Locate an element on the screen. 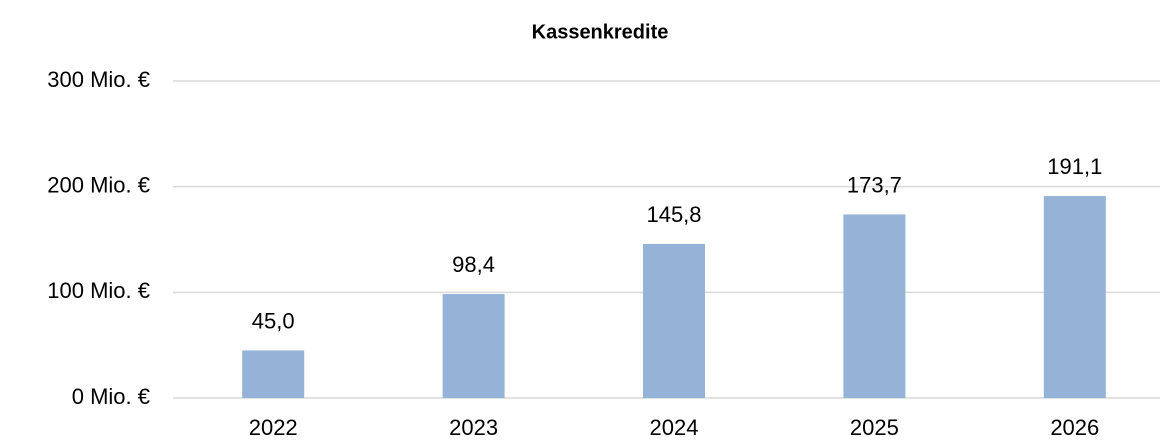 This screenshot has width=1160, height=444. chart-title: Kassenkredite is located at coordinates (600, 32).